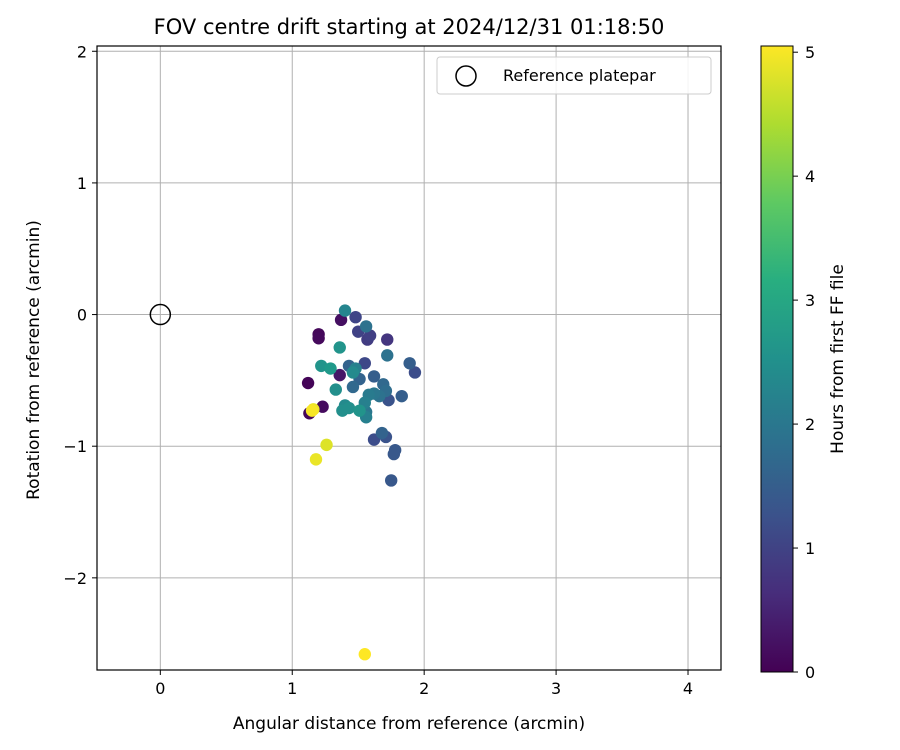  I want to click on y-axis-ticks: 2 1 0 −1 −2, so click(80, 315).